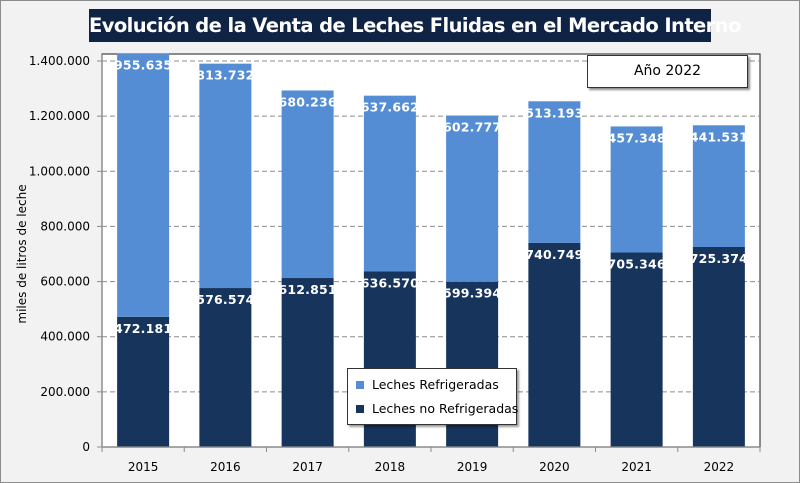 The width and height of the screenshot is (800, 483). What do you see at coordinates (445, 408) in the screenshot?
I see `legend-label: Leches no Refrigeradas` at bounding box center [445, 408].